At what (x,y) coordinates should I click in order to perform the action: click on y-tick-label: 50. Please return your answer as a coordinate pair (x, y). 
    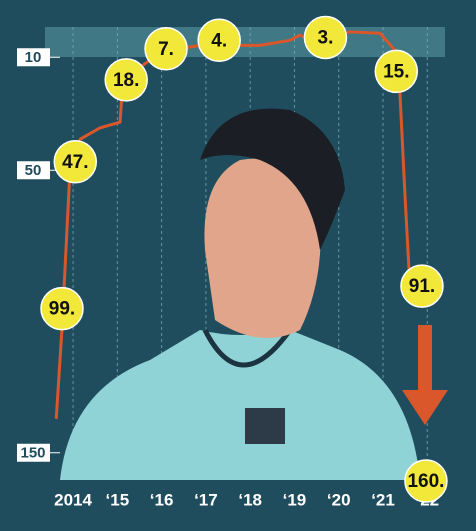
    Looking at the image, I should click on (33, 170).